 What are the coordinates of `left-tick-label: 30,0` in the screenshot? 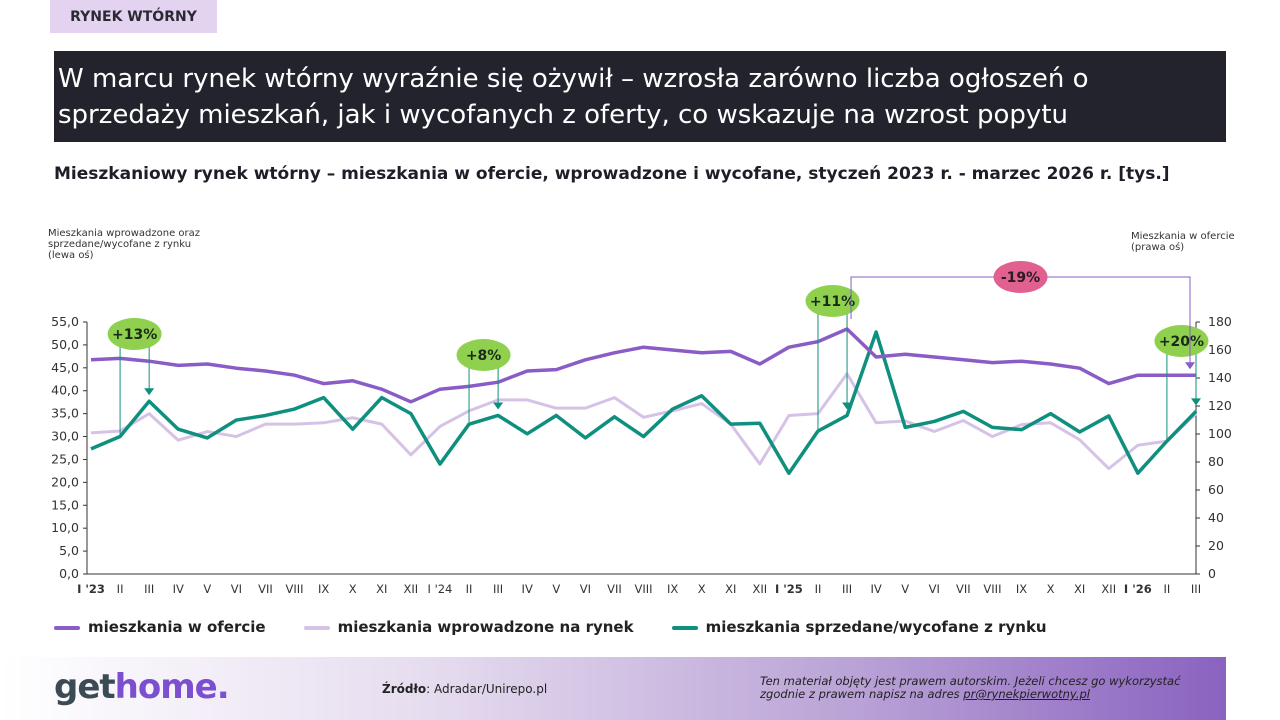 It's located at (65, 436).